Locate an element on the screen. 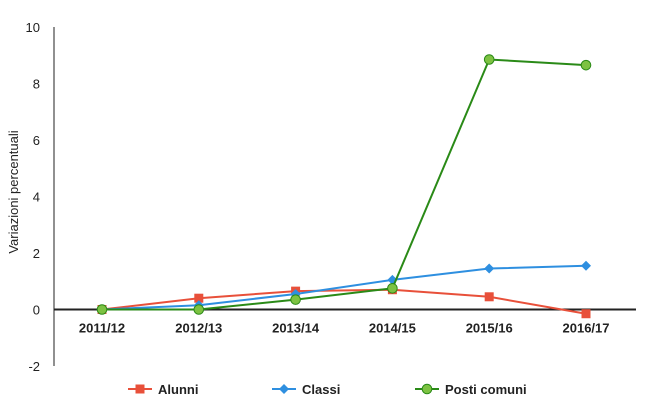  y-tick-label: 4 is located at coordinates (36, 197).